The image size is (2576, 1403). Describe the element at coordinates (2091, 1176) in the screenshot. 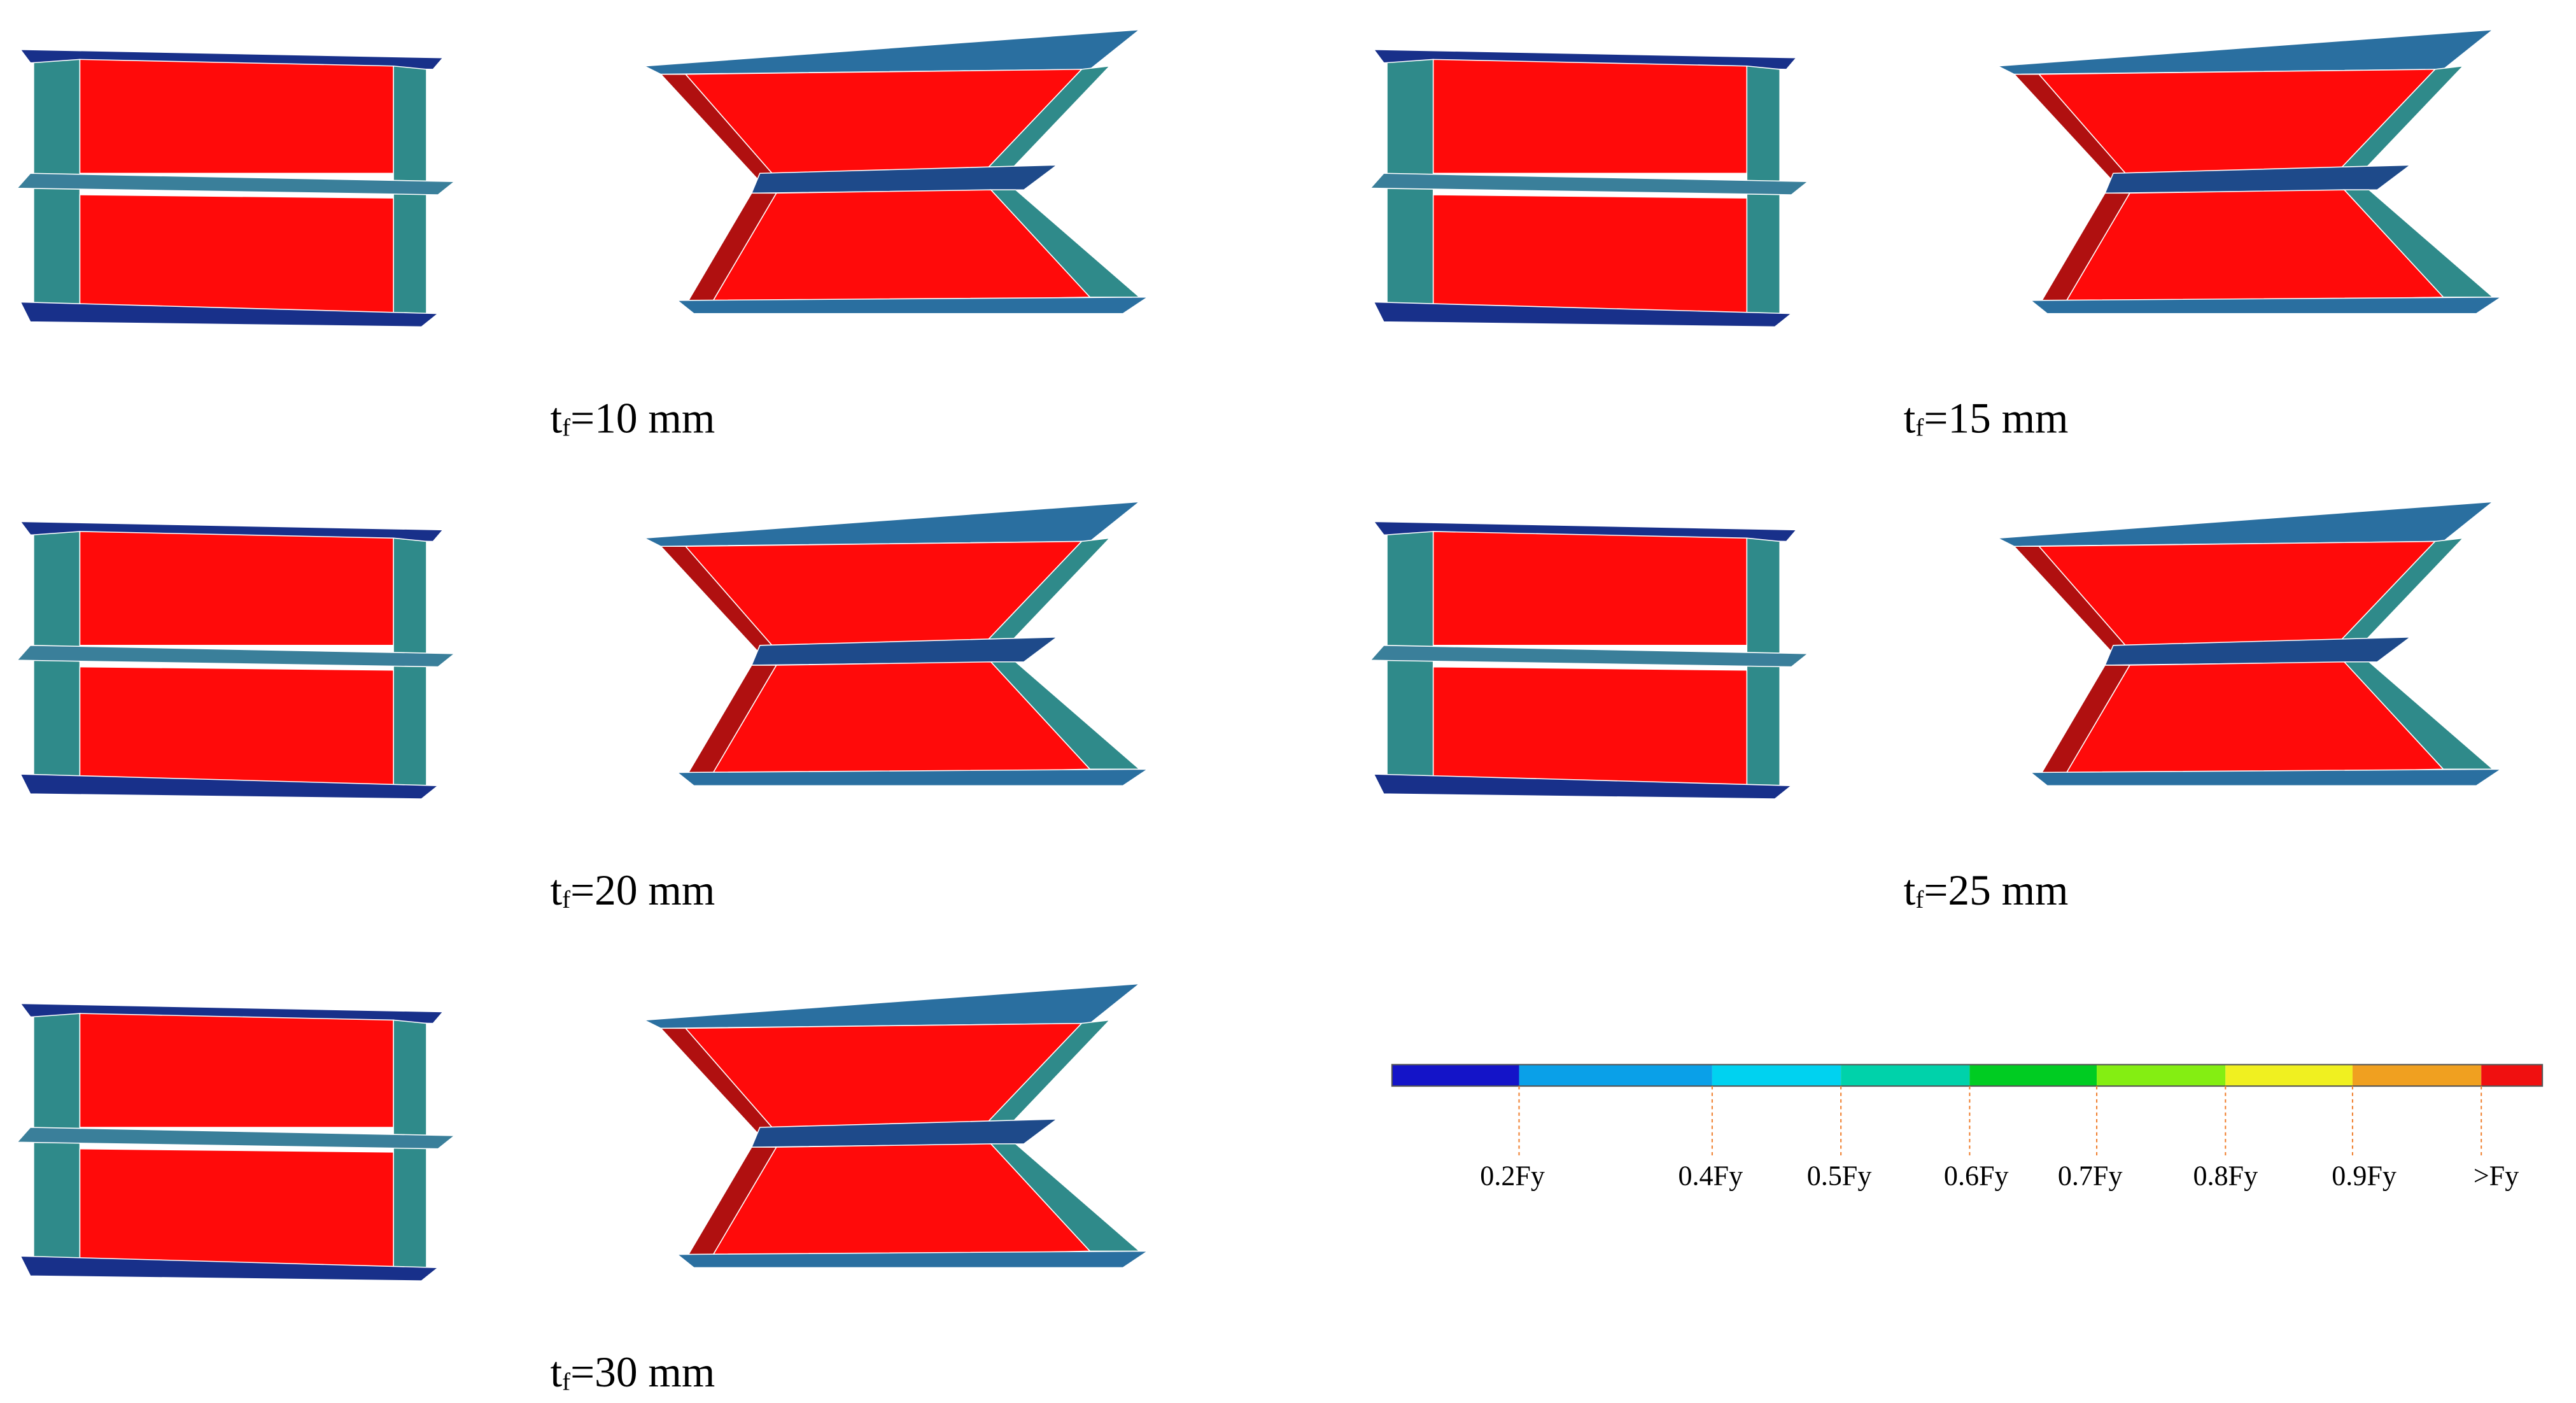

I see `legend-label: 0.7Fy` at that location.